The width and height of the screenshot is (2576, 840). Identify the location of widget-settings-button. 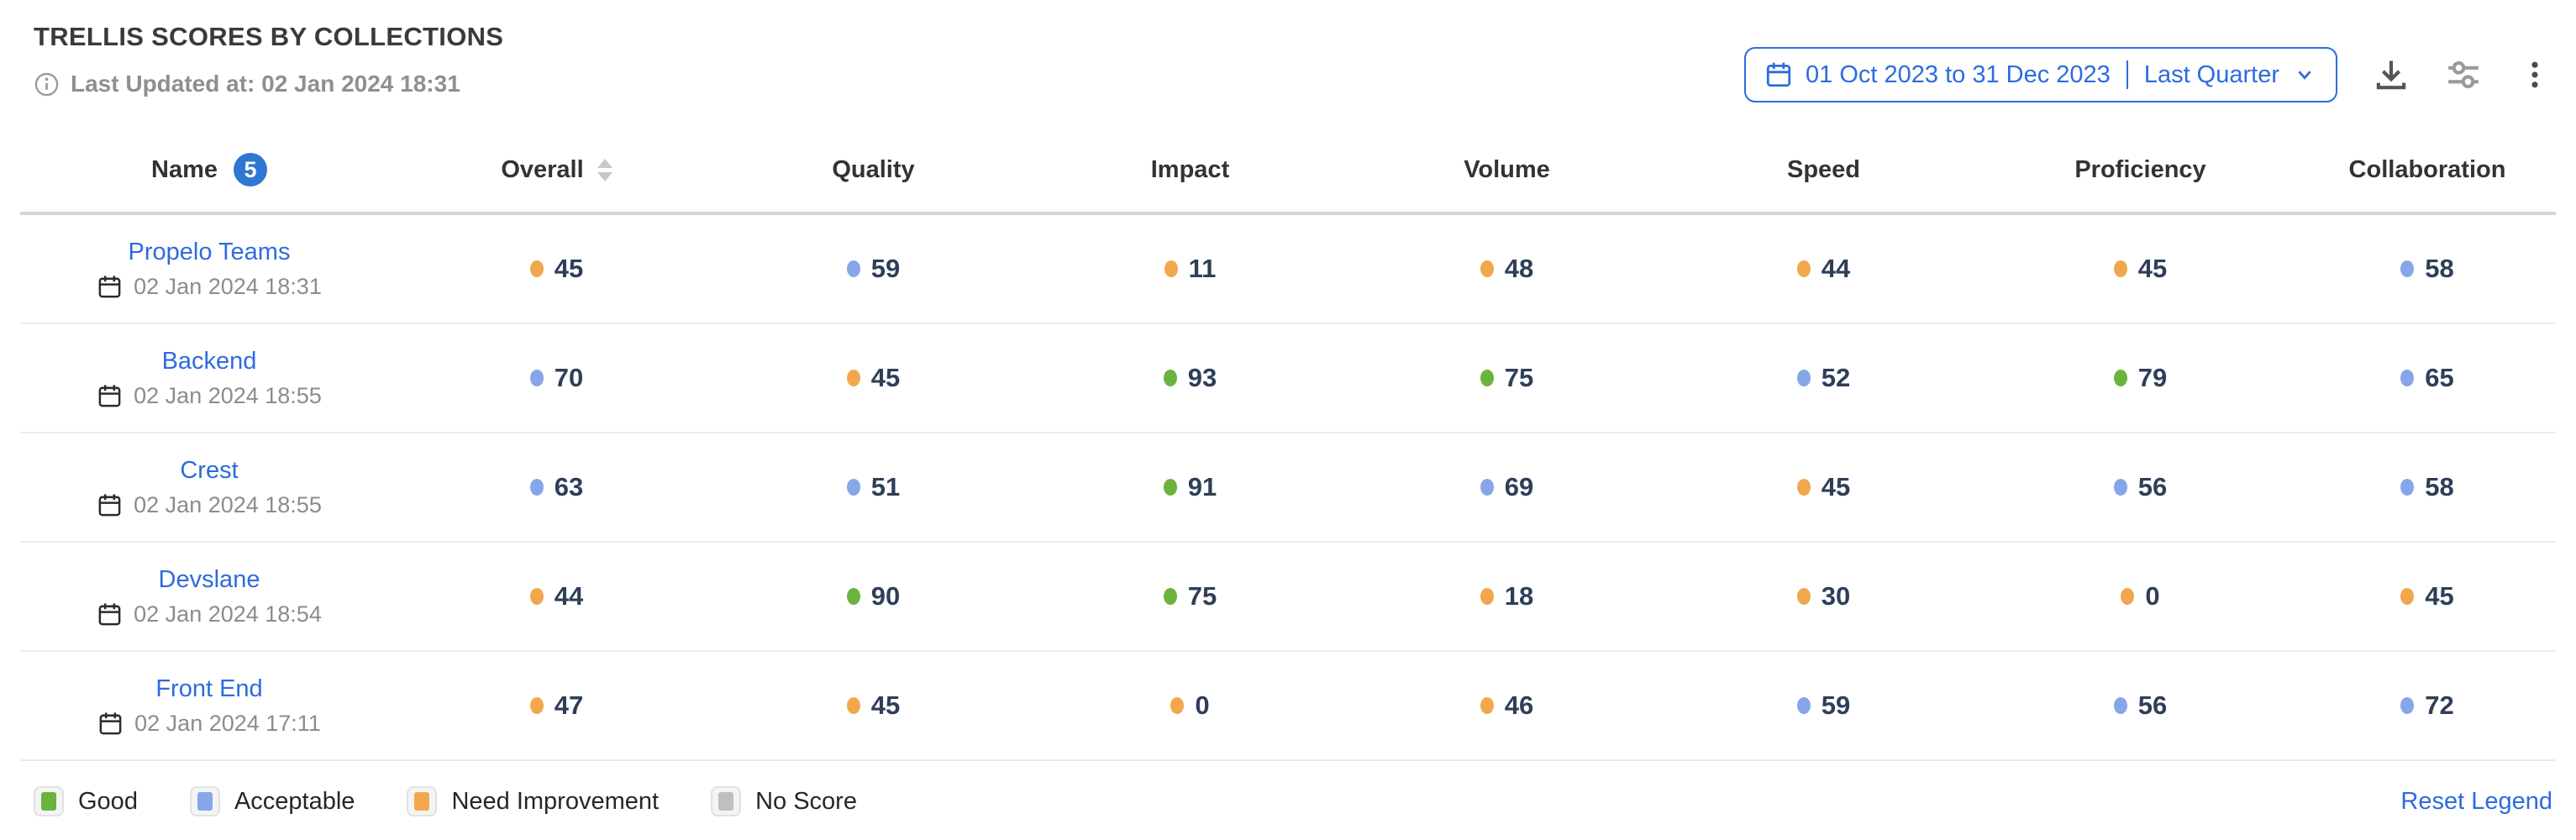
(2463, 74).